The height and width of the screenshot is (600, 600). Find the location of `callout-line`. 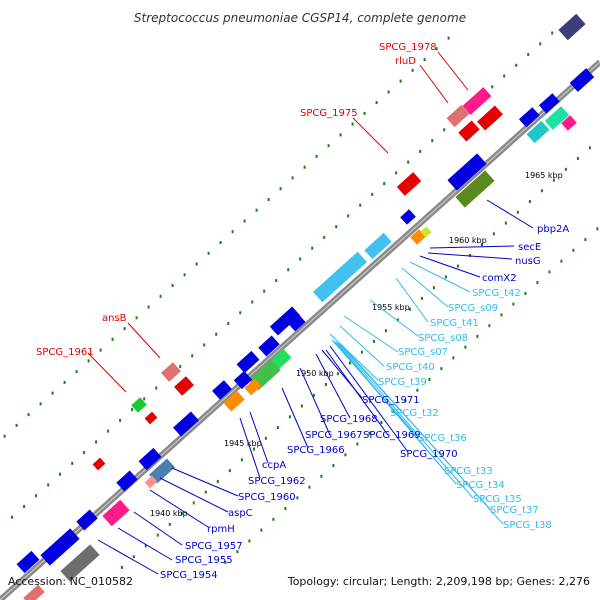

callout-line is located at coordinates (396, 413).